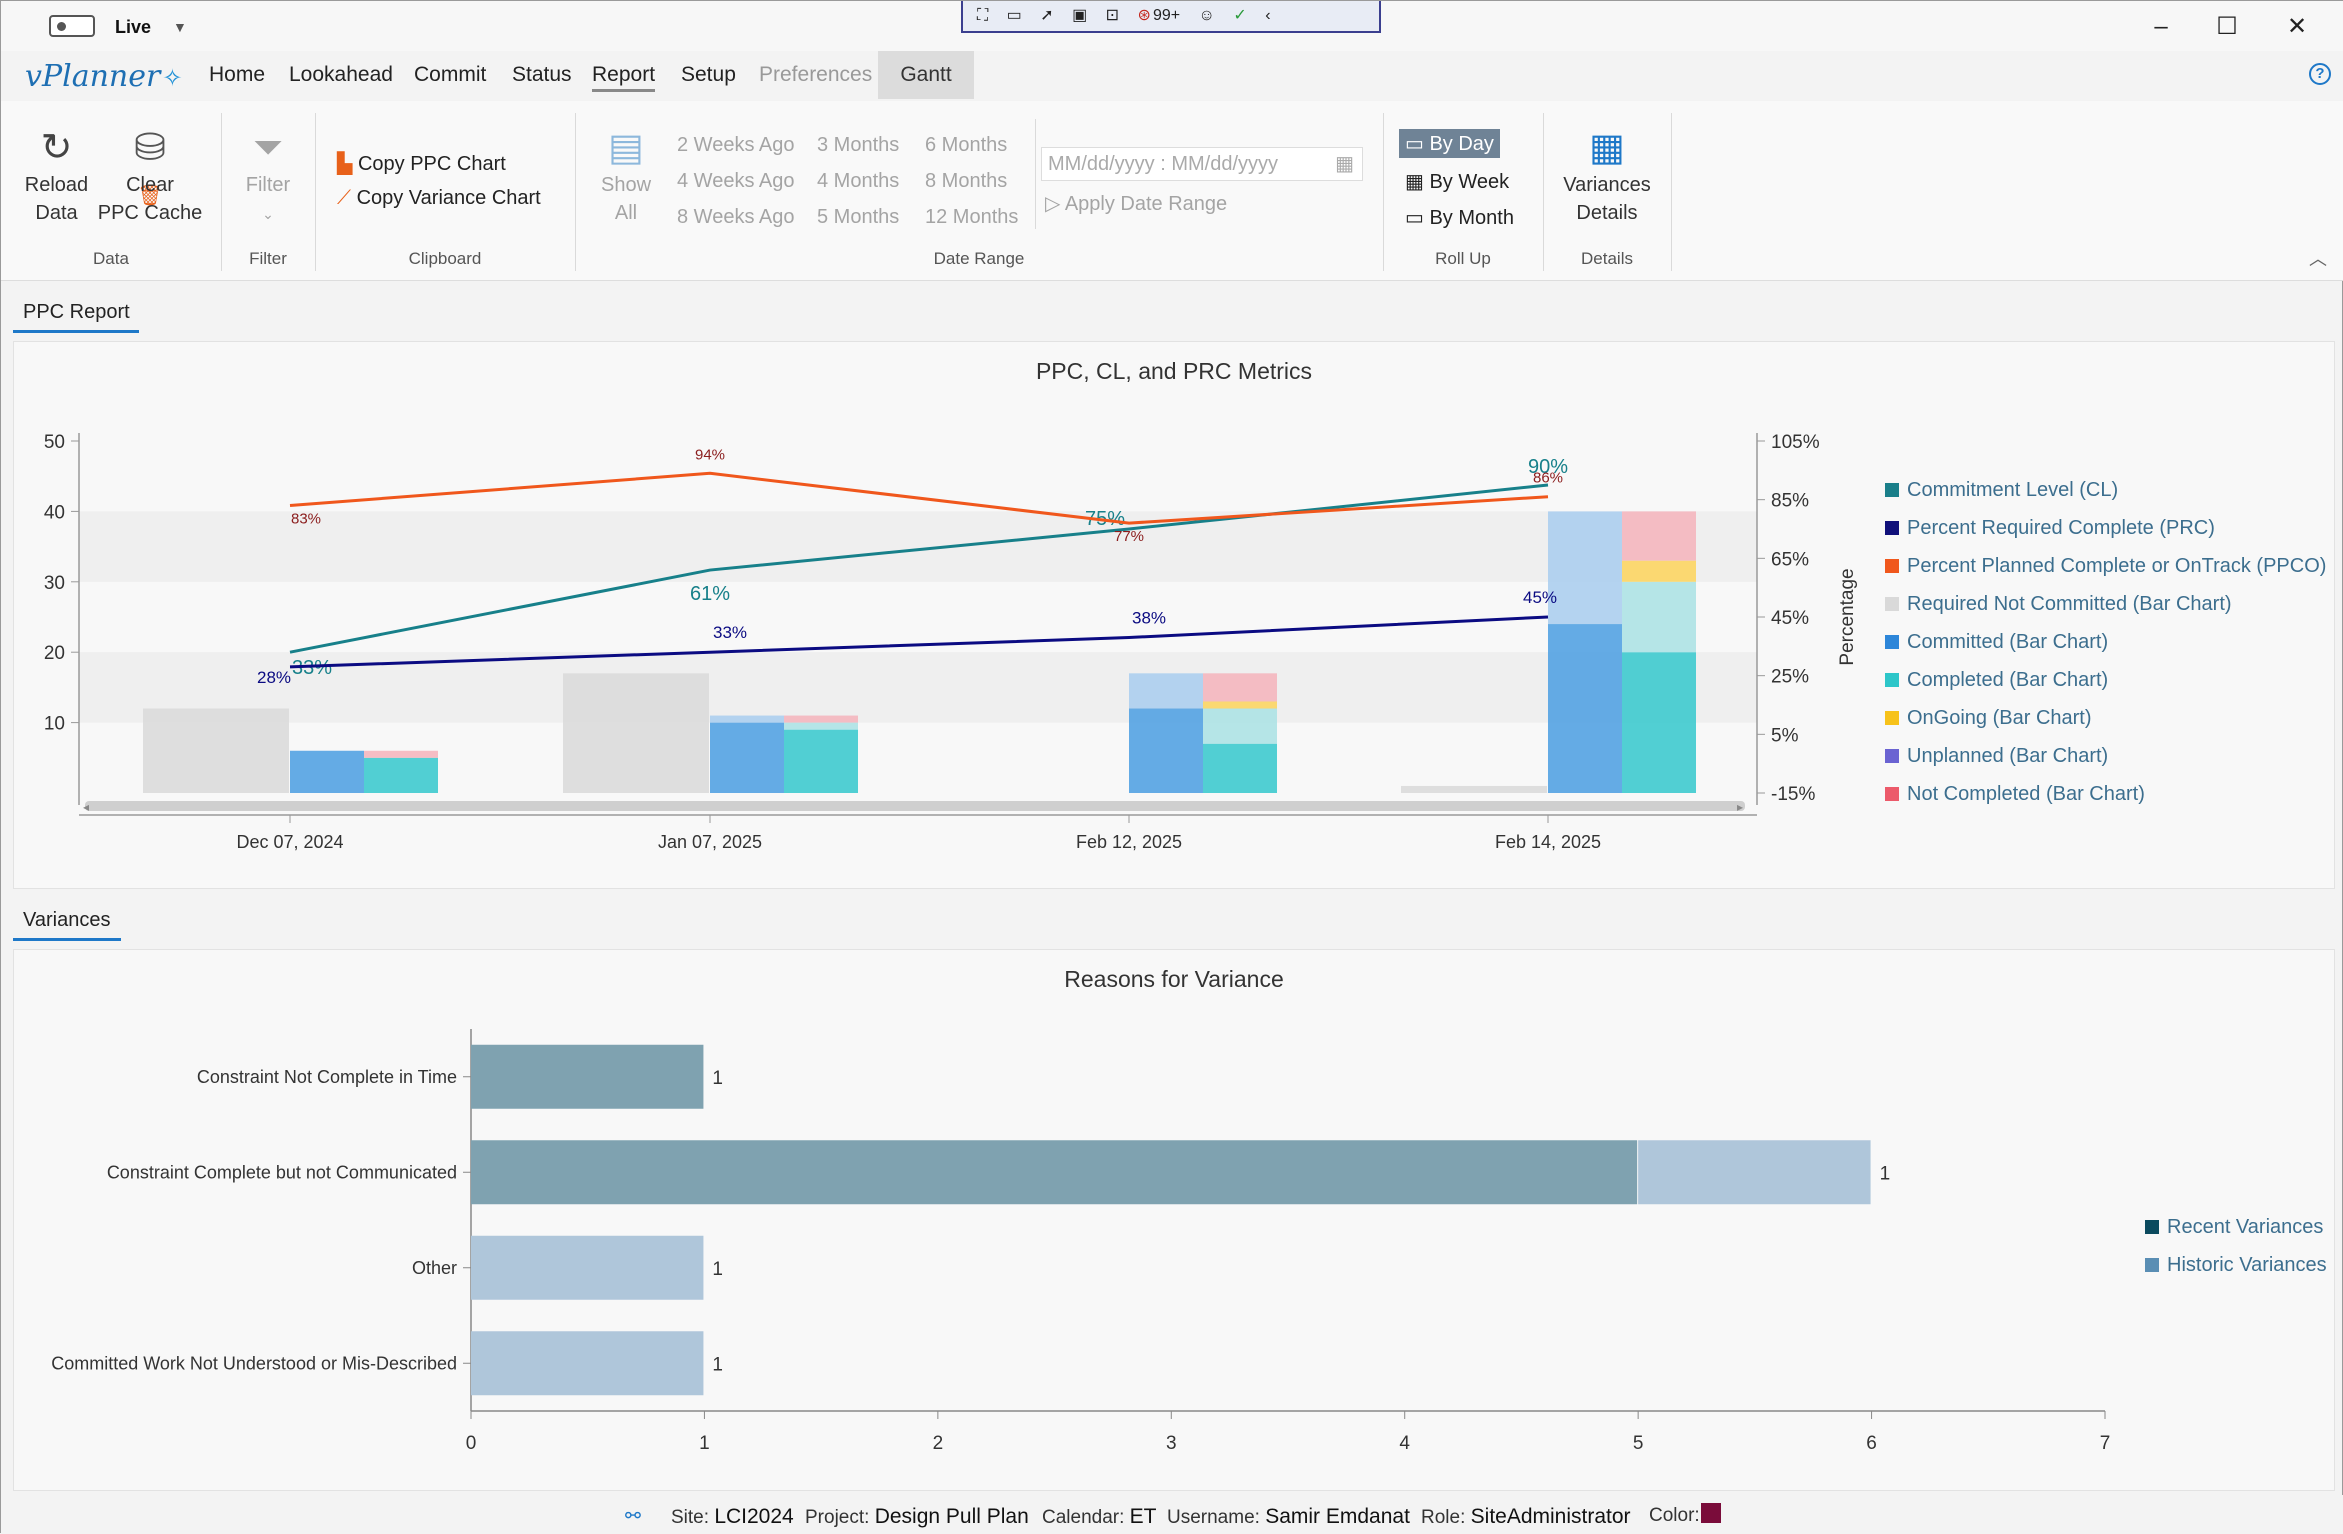 The image size is (2343, 1534). Describe the element at coordinates (983, 15) in the screenshot. I see `select-element-icon: ⛶` at that location.